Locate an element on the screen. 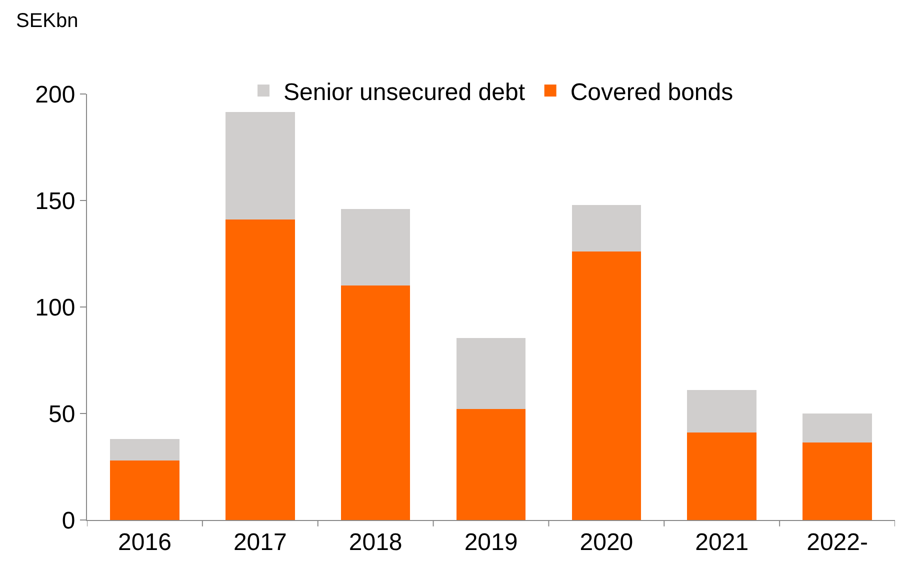 Image resolution: width=901 pixels, height=562 pixels. x-tick-label: 2019 is located at coordinates (491, 542).